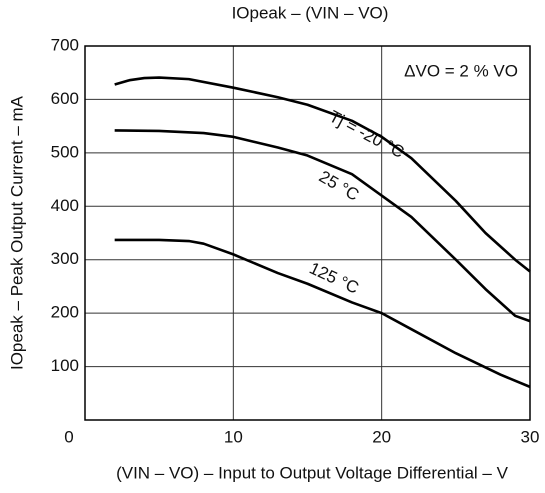  I want to click on y-tick-label: 400, so click(65, 205).